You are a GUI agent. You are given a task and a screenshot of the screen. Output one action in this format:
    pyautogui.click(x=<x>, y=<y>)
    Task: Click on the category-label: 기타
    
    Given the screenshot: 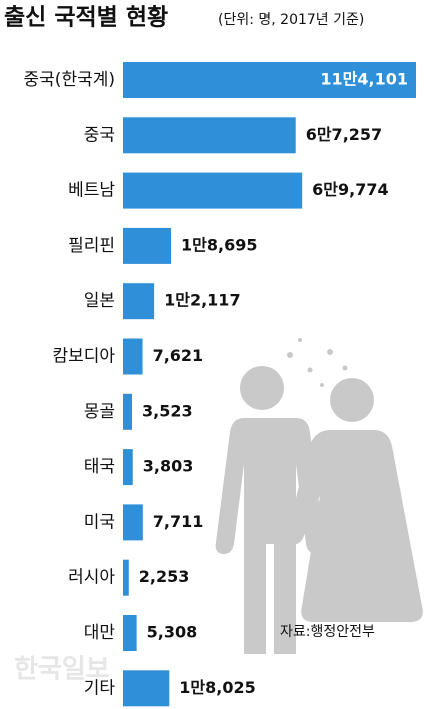 What is the action you would take?
    pyautogui.click(x=100, y=688)
    